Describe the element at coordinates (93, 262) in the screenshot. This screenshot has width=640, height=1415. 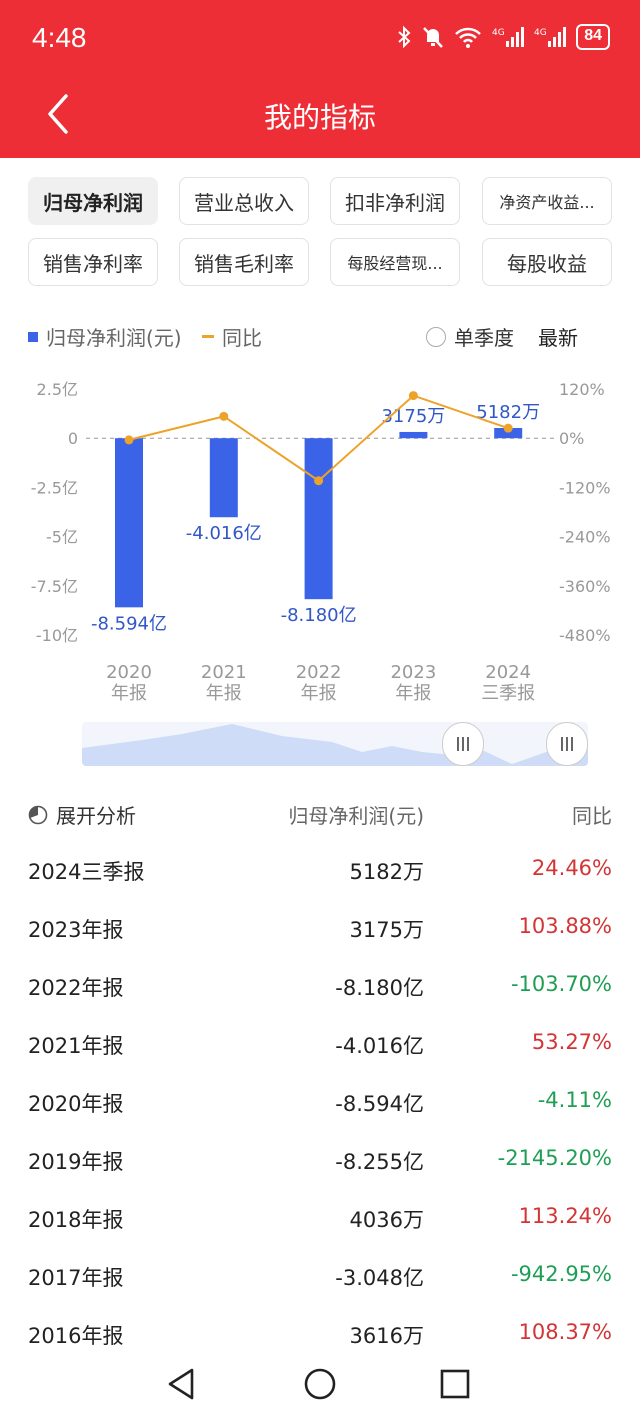
I see `chip-net-margin: 销售净利率` at that location.